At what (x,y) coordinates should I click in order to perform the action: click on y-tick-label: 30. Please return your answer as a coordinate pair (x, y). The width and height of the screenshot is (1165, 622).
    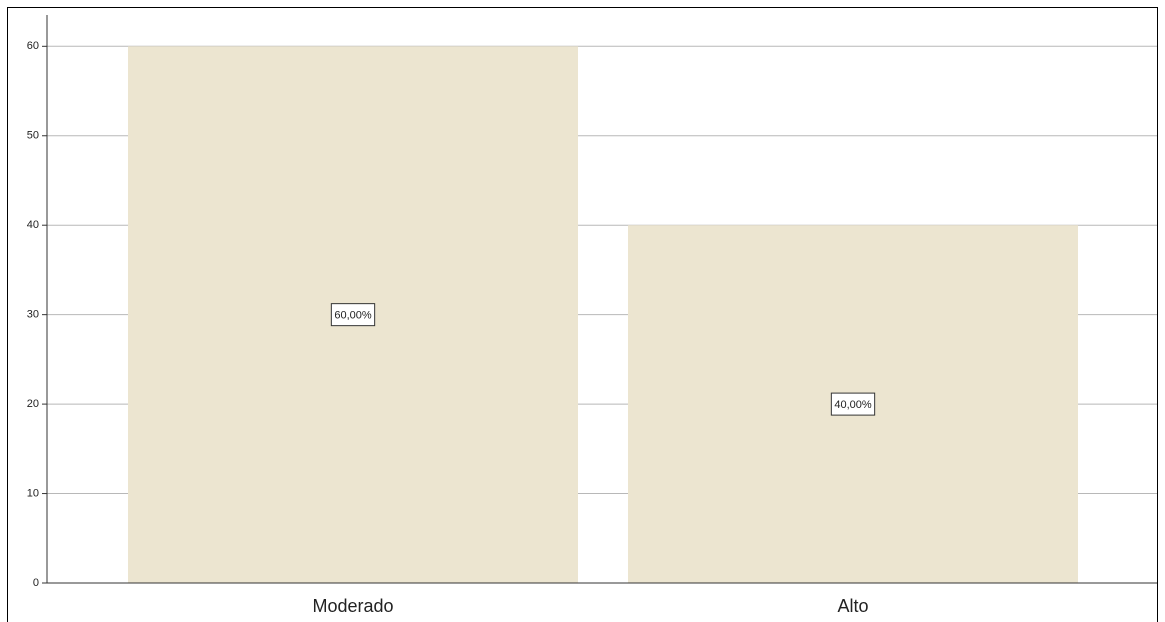
    Looking at the image, I should click on (33, 315).